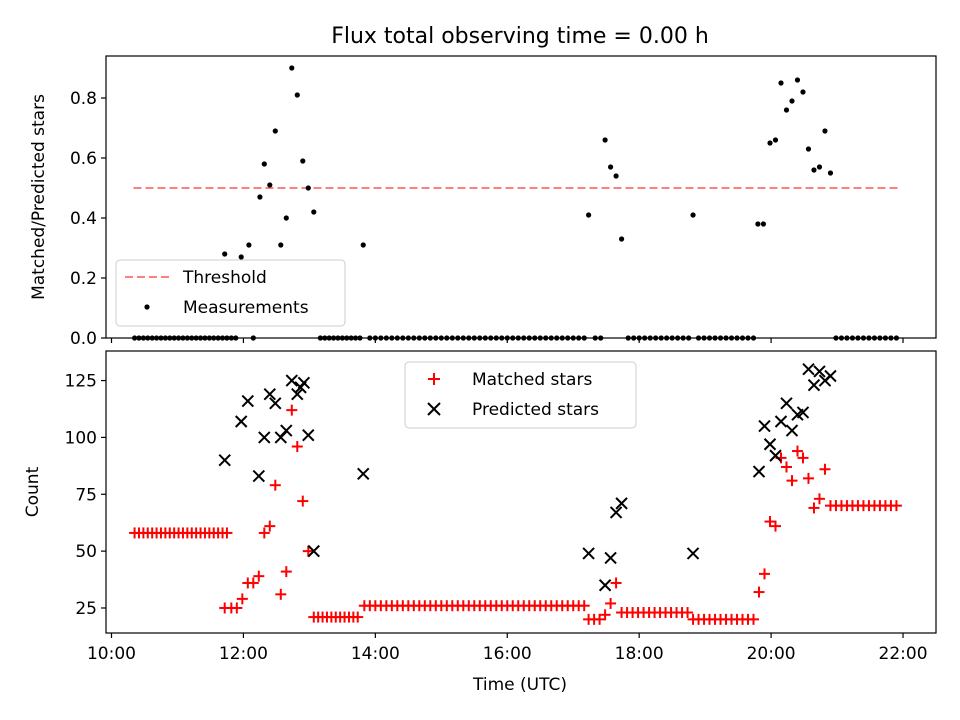 Image resolution: width=960 pixels, height=720 pixels. Describe the element at coordinates (147, 307) in the screenshot. I see `measurements-legend-swatch` at that location.